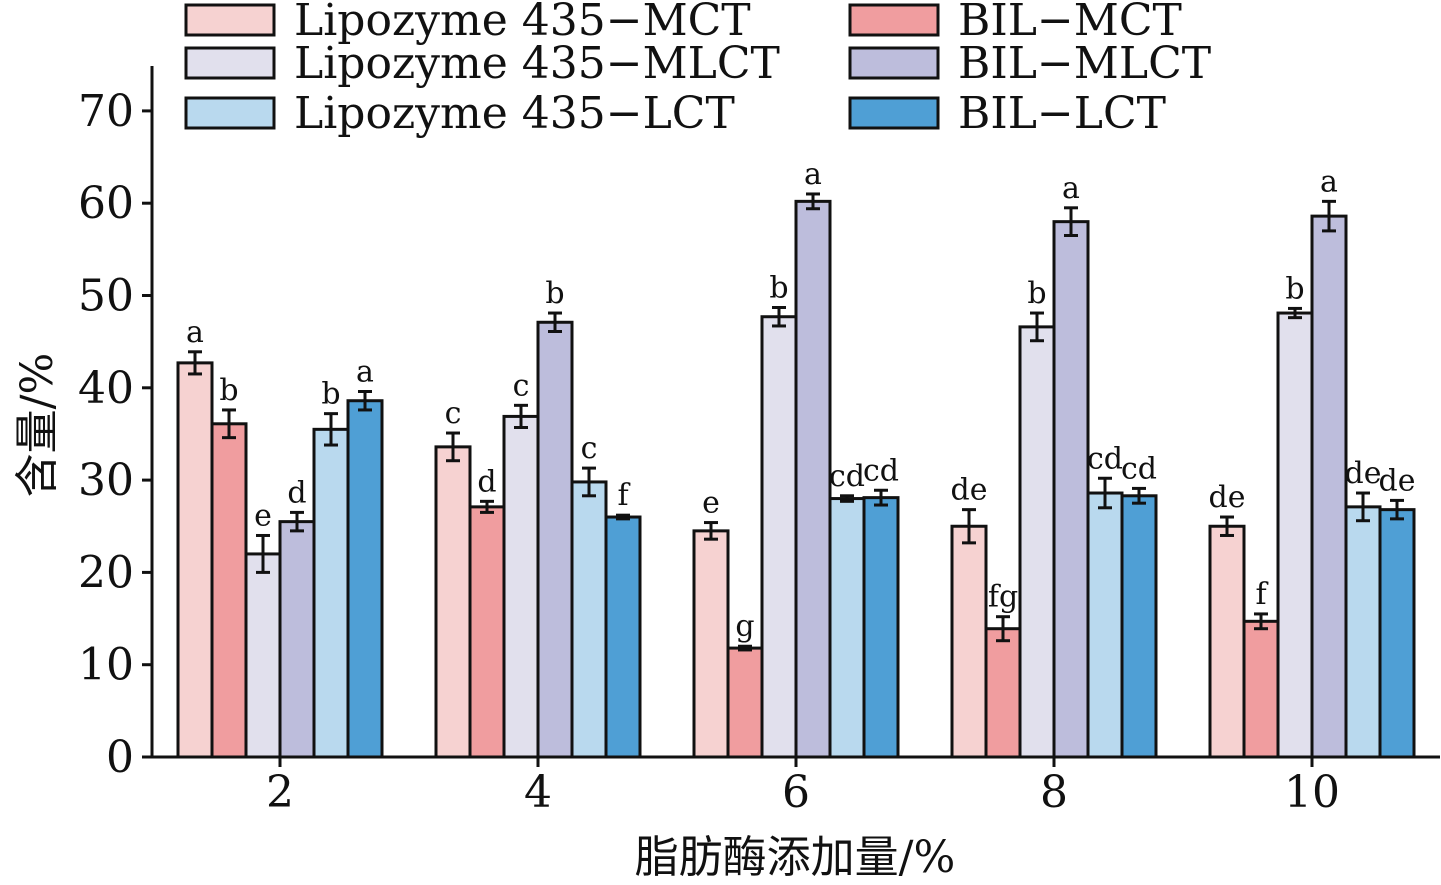  I want to click on x-ticks: 2 4 6 8 10, so click(803, 787).